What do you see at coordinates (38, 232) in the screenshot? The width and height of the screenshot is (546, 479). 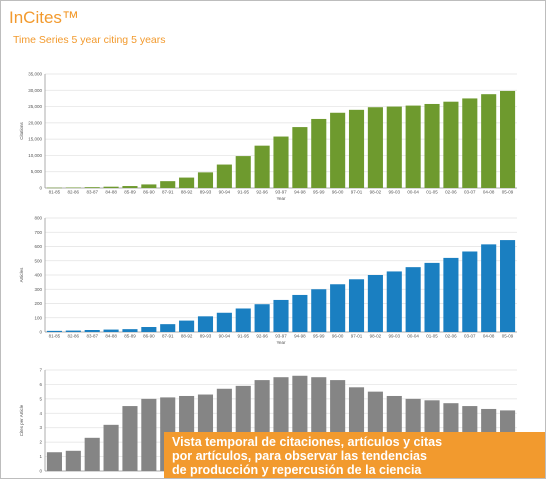 I see `y-tick-label: 700` at bounding box center [38, 232].